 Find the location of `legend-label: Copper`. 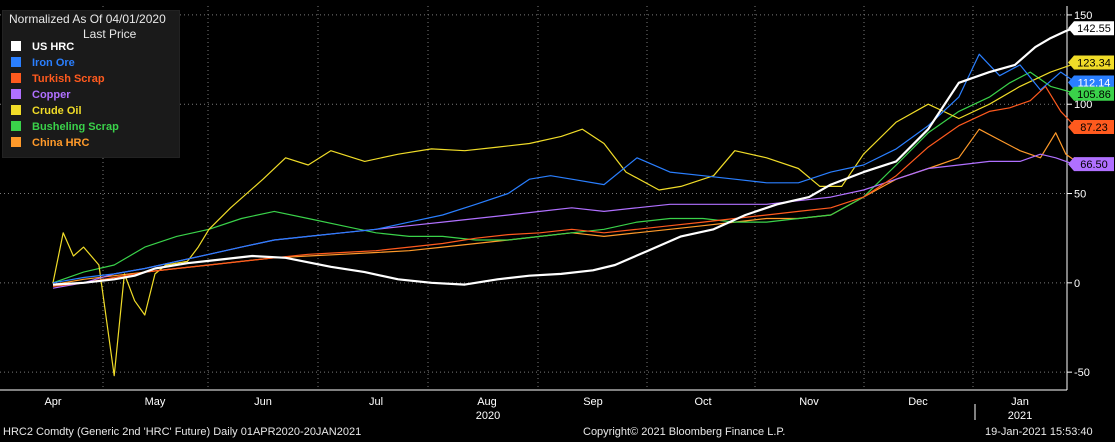

legend-label: Copper is located at coordinates (51, 95).